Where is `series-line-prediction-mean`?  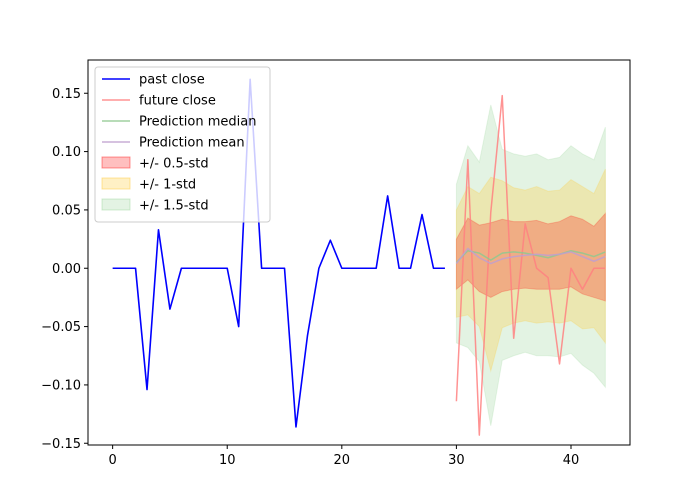
series-line-prediction-mean is located at coordinates (530, 256).